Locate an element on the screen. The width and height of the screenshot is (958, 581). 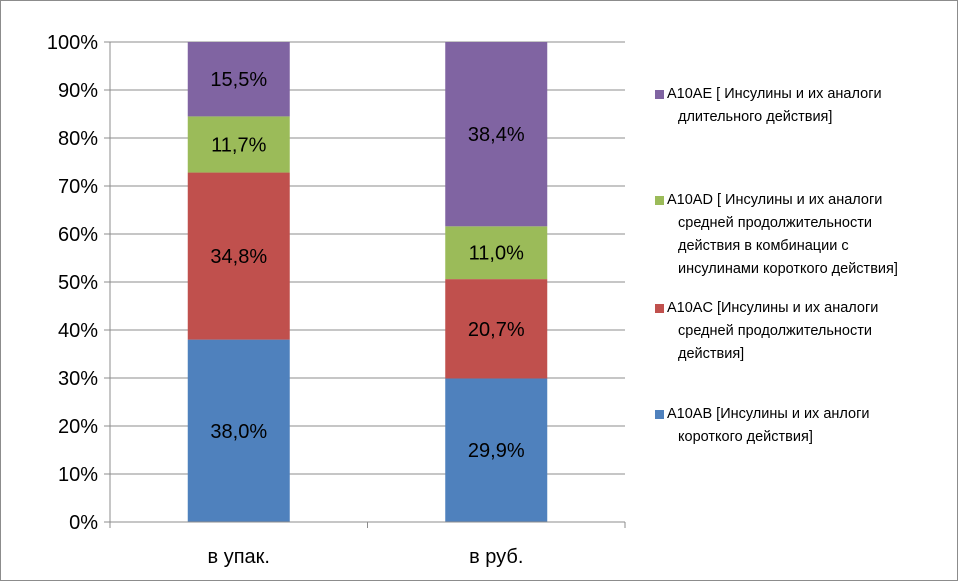
y-tick-label: 20% is located at coordinates (78, 427).